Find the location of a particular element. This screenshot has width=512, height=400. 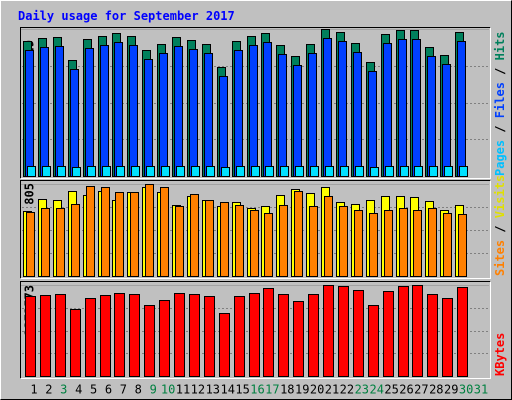

x-tick-label: 31 is located at coordinates (481, 390).